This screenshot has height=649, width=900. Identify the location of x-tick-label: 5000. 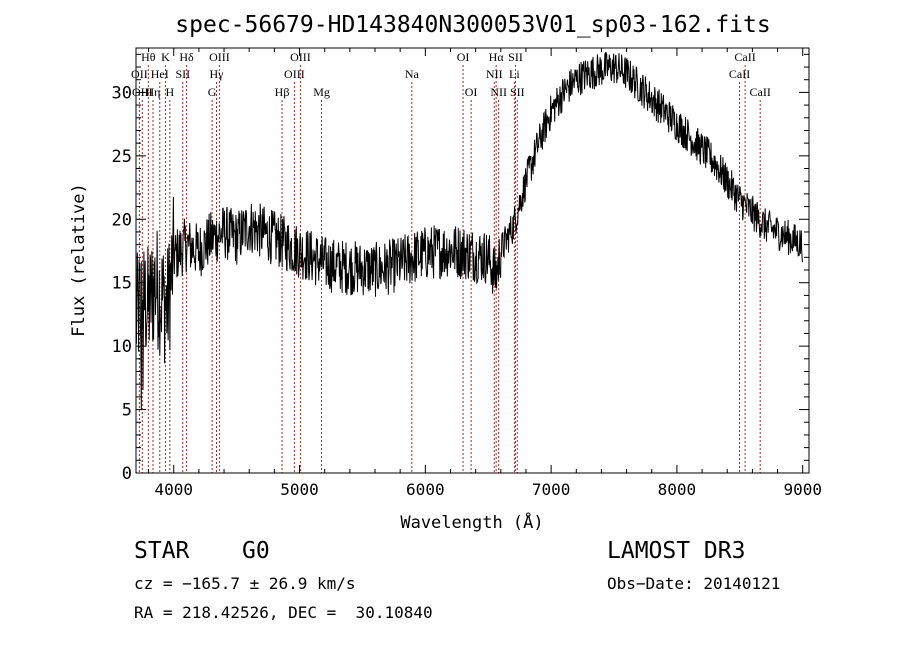
(299, 489).